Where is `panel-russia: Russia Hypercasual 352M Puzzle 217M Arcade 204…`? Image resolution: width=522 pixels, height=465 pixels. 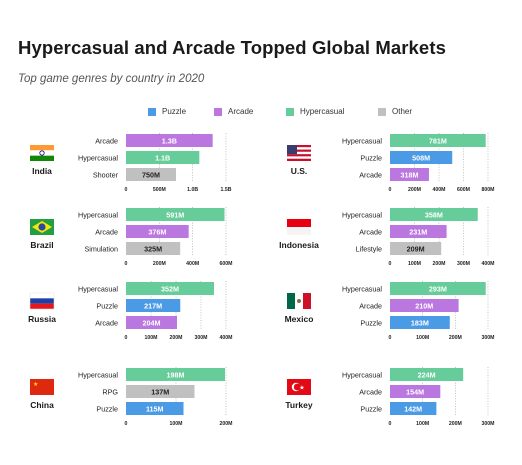
panel-russia: Russia Hypercasual 352M Puzzle 217M Arcade 204… is located at coordinates (130, 311).